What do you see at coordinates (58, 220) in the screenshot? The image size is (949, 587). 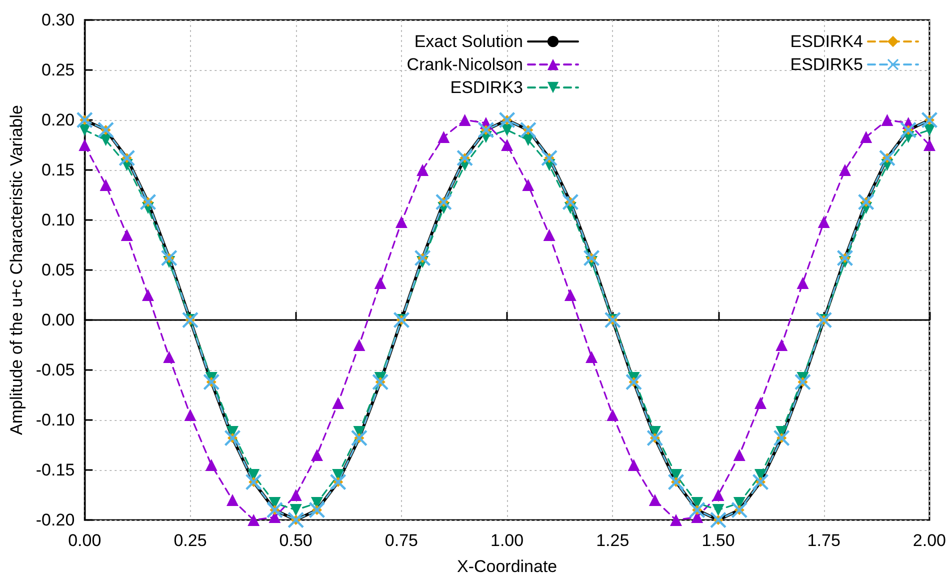 I see `y-tick-label: 0.10` at bounding box center [58, 220].